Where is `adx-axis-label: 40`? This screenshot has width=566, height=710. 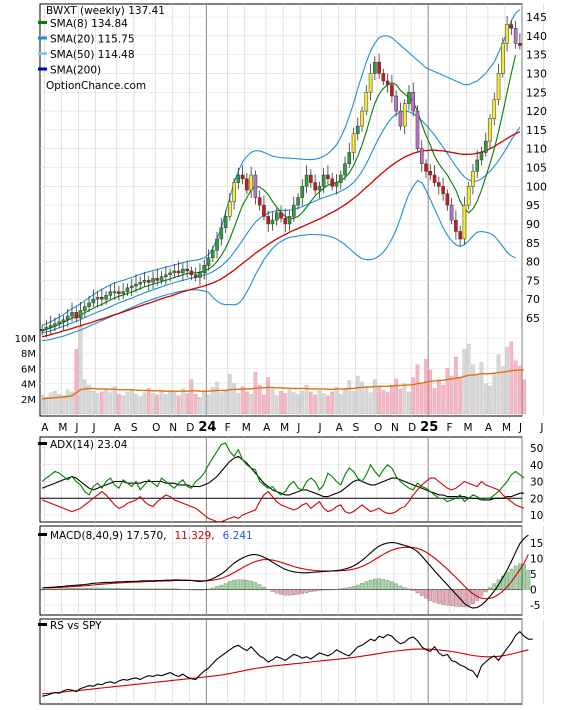 adx-axis-label: 40 is located at coordinates (536, 466).